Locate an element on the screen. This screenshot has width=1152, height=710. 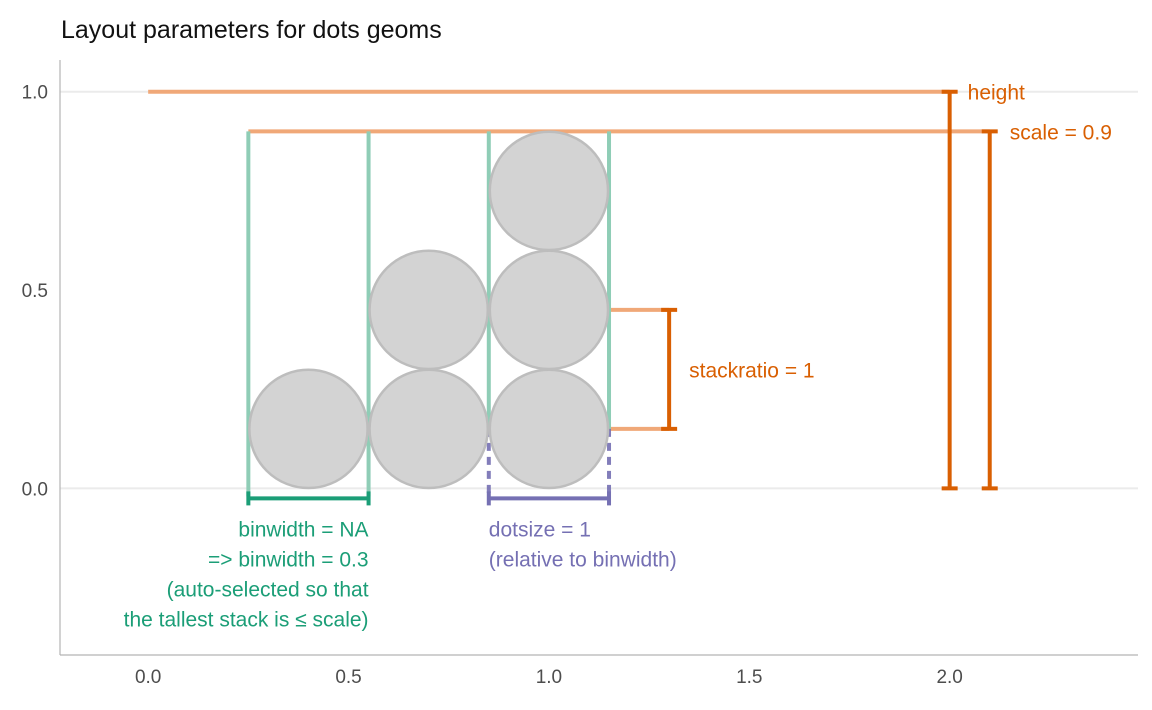
dotsize-label: dotsize = 1 is located at coordinates (540, 529).